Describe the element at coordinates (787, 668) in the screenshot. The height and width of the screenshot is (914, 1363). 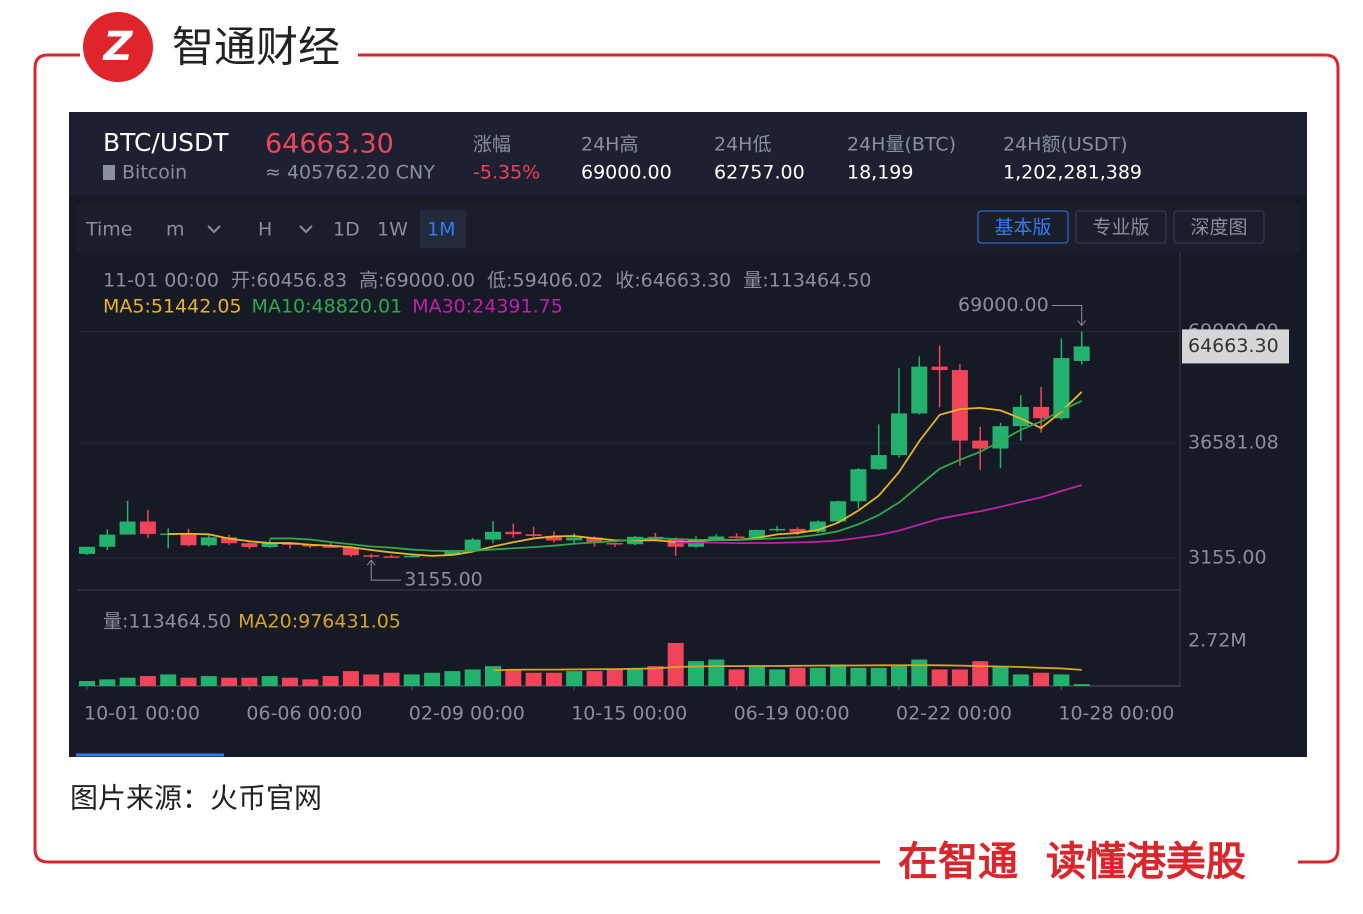
I see `volume-ma-line` at that location.